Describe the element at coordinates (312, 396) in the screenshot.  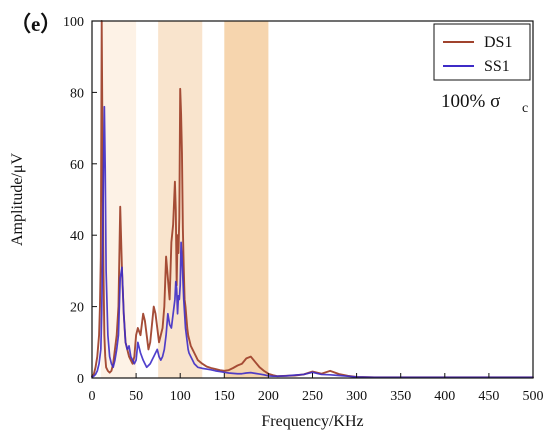
I see `x-tick-label-5: 250` at that location.